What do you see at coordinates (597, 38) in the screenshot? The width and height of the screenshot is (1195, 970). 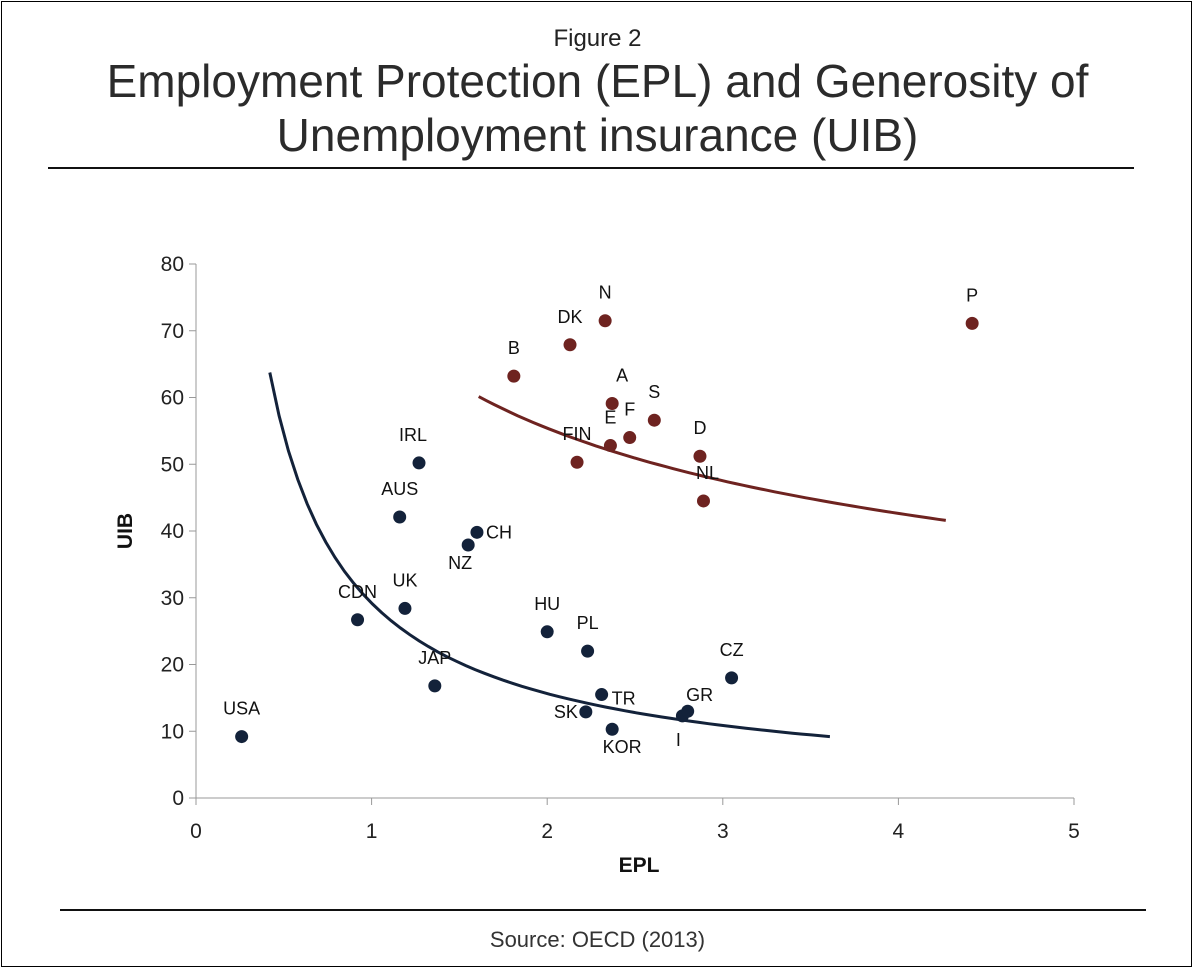 I see `figure-label: Figure 2` at bounding box center [597, 38].